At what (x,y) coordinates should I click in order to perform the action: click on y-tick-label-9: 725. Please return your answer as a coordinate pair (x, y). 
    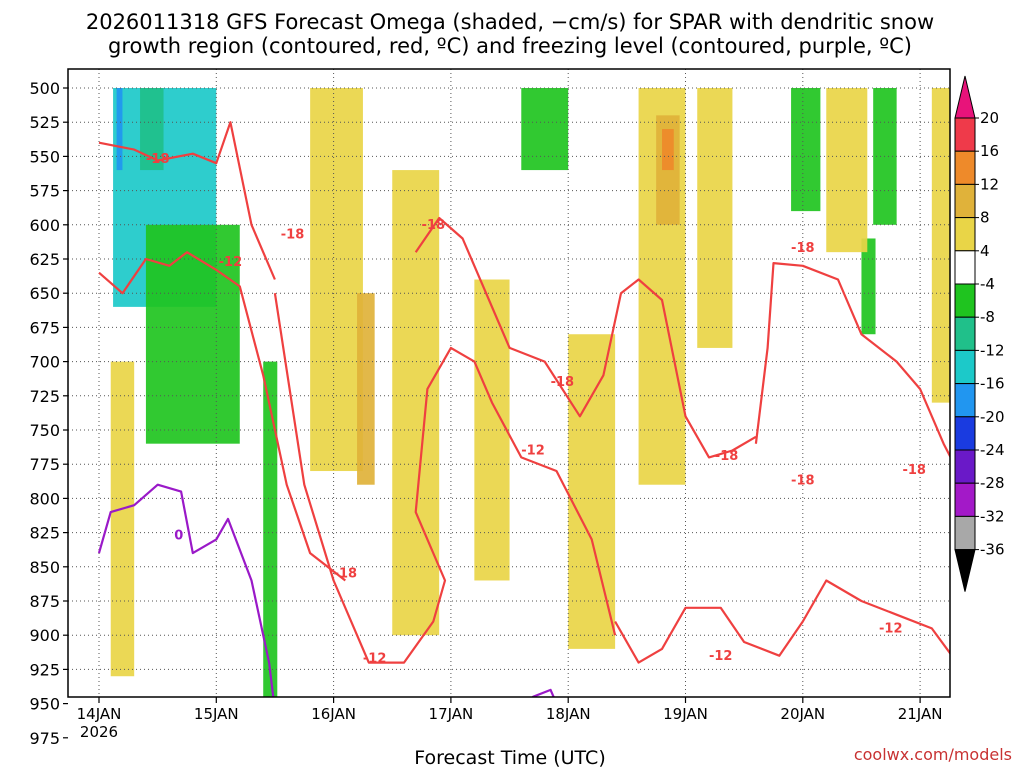
    Looking at the image, I should click on (44, 396).